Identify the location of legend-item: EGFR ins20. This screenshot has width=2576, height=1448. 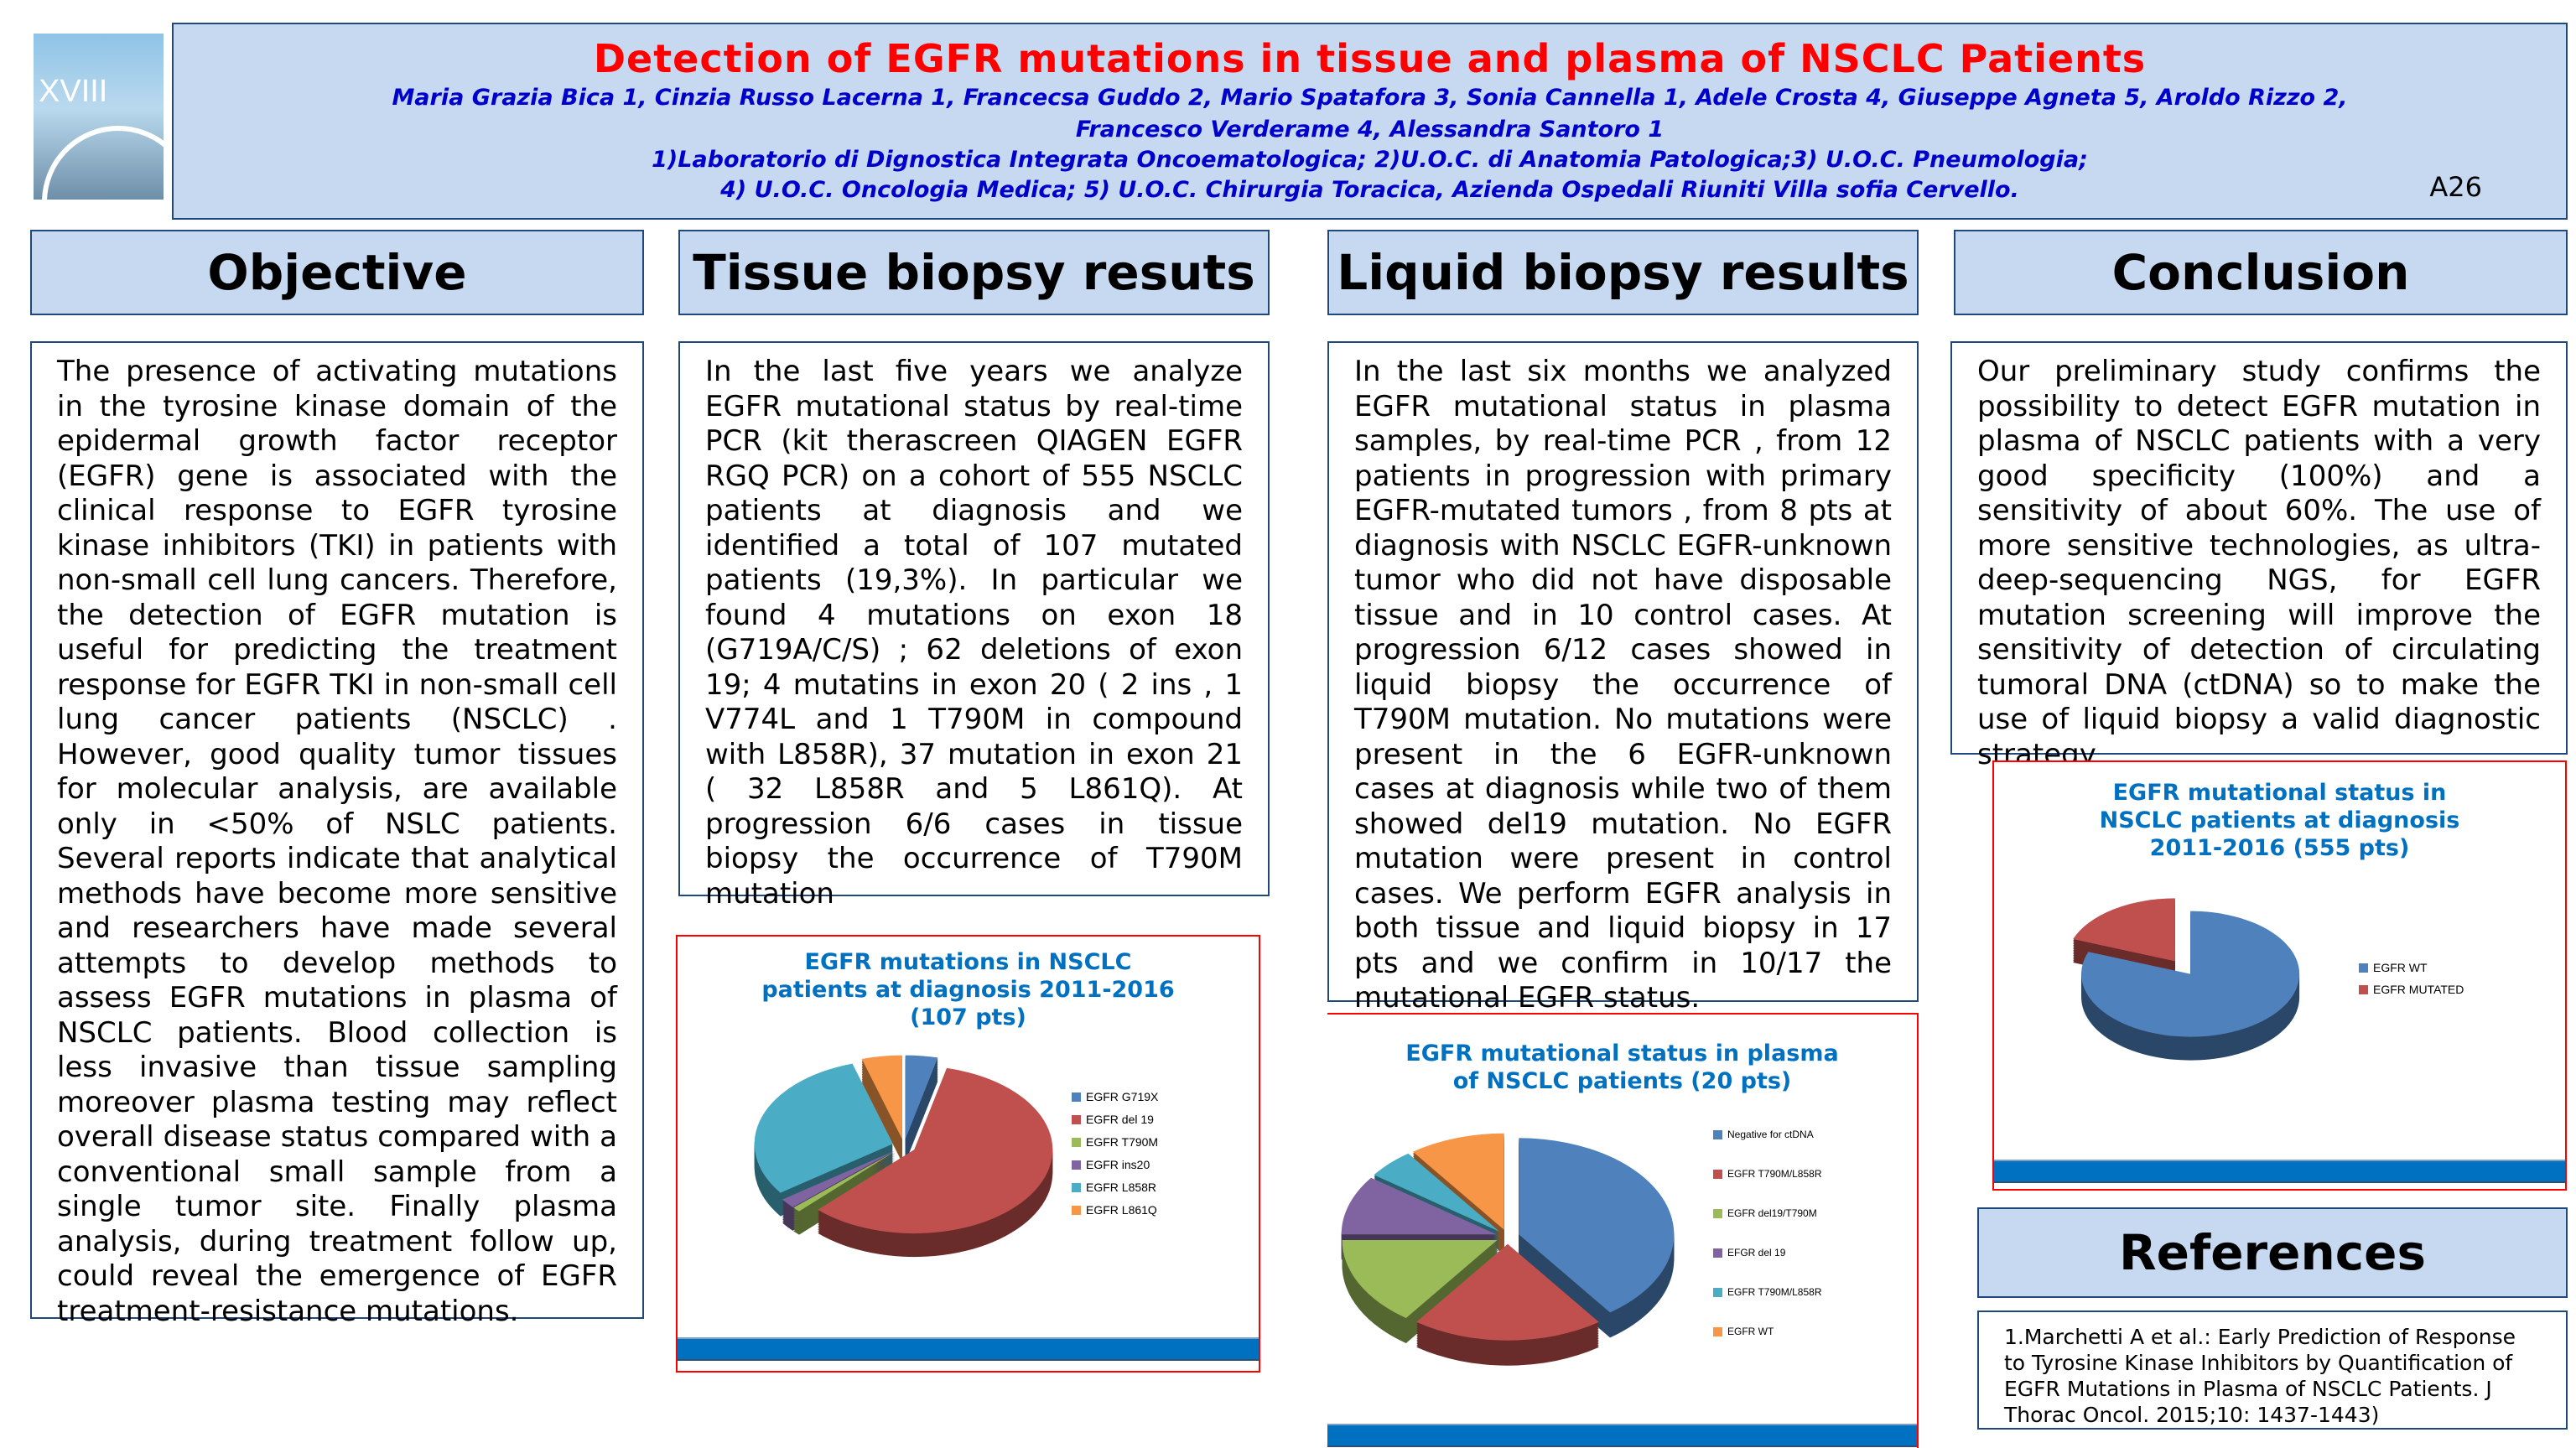
(1115, 1164).